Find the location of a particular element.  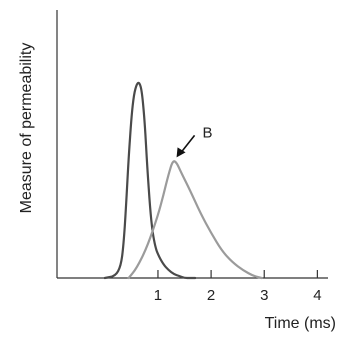

x-tick-label: 4 is located at coordinates (317, 295).